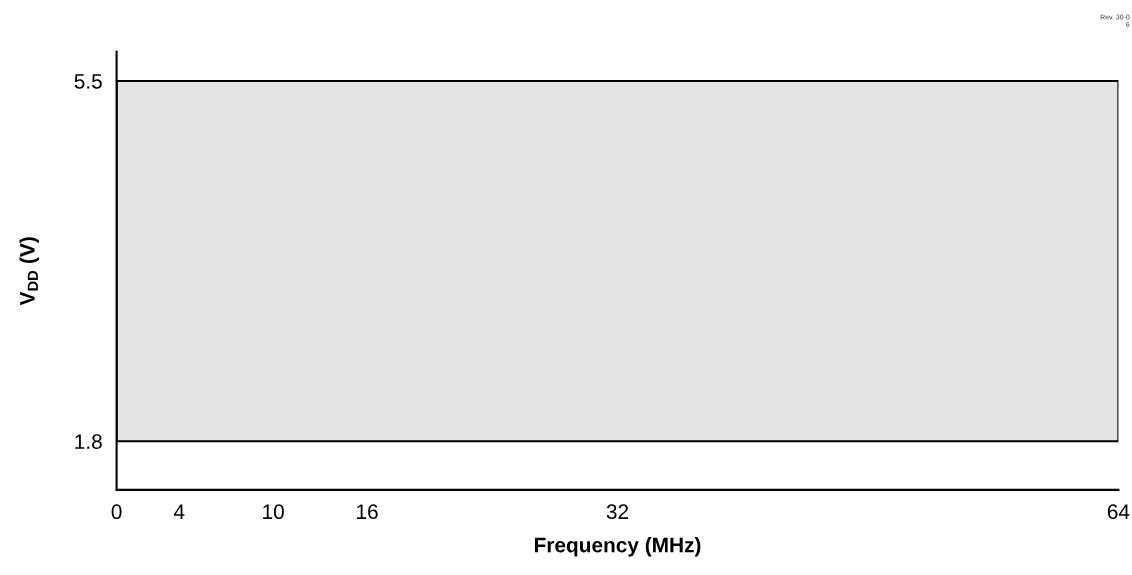 This screenshot has height=575, width=1132. What do you see at coordinates (116, 512) in the screenshot?
I see `x-tick-label: 0` at bounding box center [116, 512].